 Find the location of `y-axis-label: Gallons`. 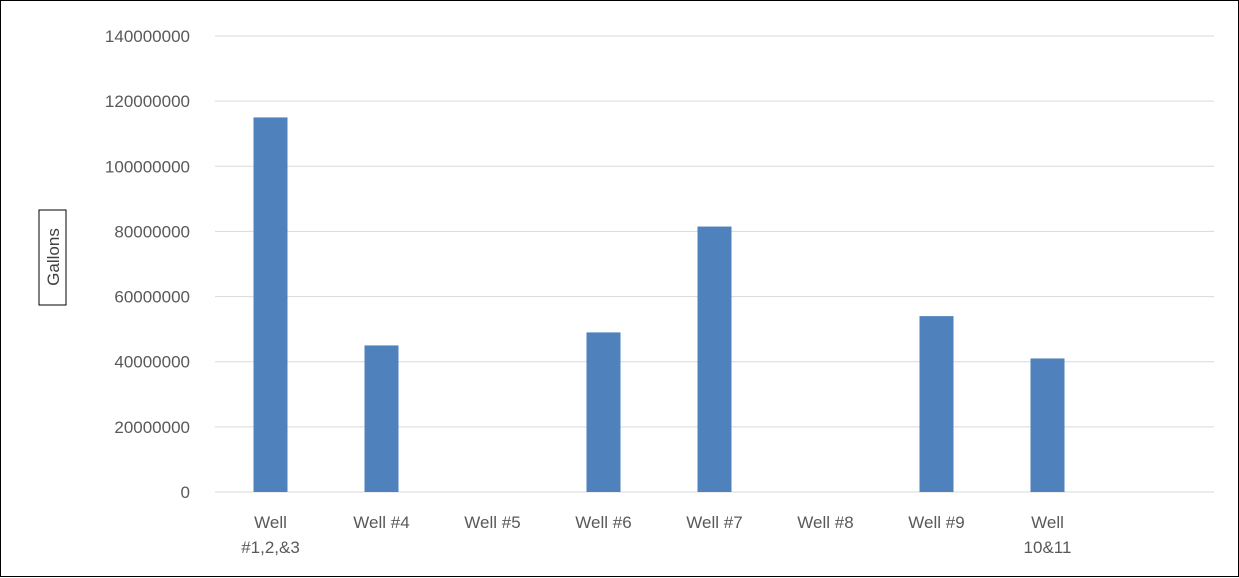

y-axis-label: Gallons is located at coordinates (52, 257).